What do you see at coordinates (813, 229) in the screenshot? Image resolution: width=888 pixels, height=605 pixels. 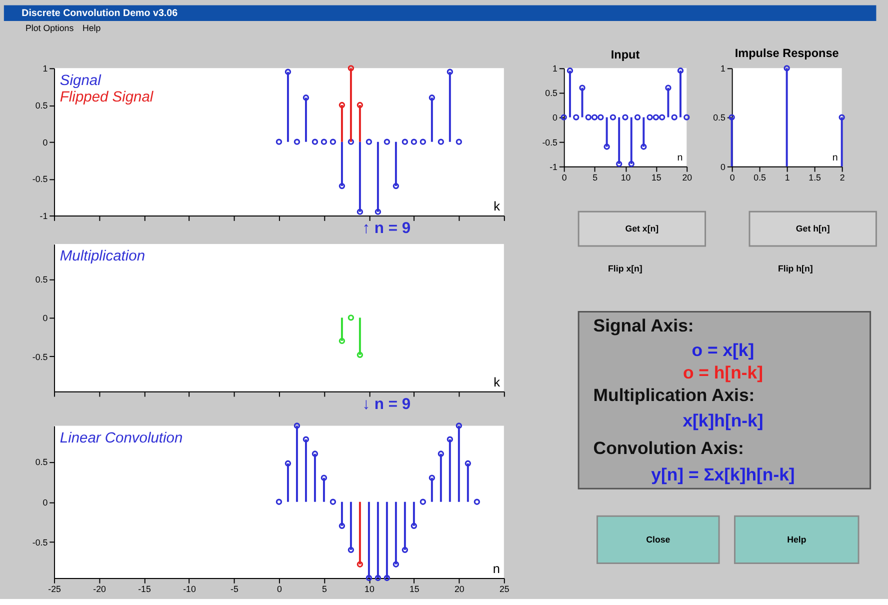 I see `text: Get h[n]` at bounding box center [813, 229].